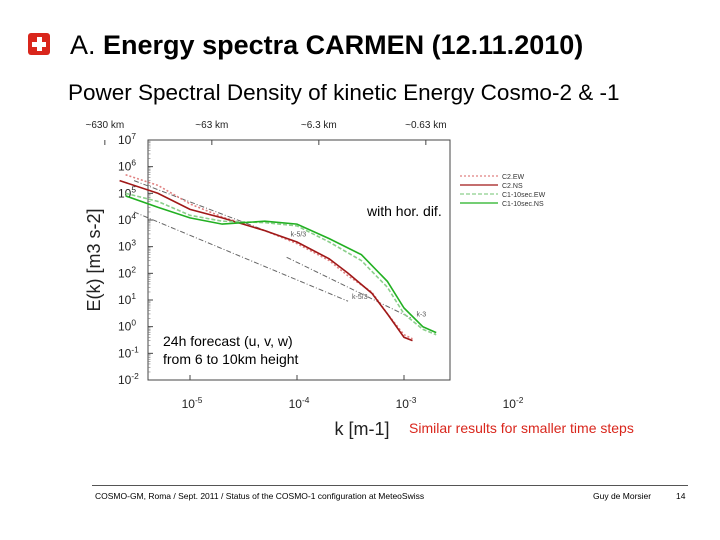 The width and height of the screenshot is (720, 540). I want to click on y-tick-label: 10¹, so click(127, 299).